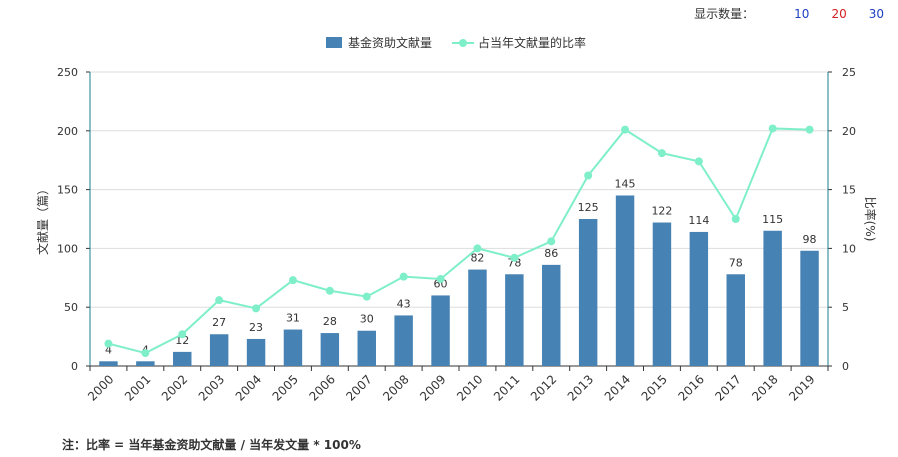 The width and height of the screenshot is (898, 457). Describe the element at coordinates (404, 303) in the screenshot. I see `bar-value-label: 43` at that location.